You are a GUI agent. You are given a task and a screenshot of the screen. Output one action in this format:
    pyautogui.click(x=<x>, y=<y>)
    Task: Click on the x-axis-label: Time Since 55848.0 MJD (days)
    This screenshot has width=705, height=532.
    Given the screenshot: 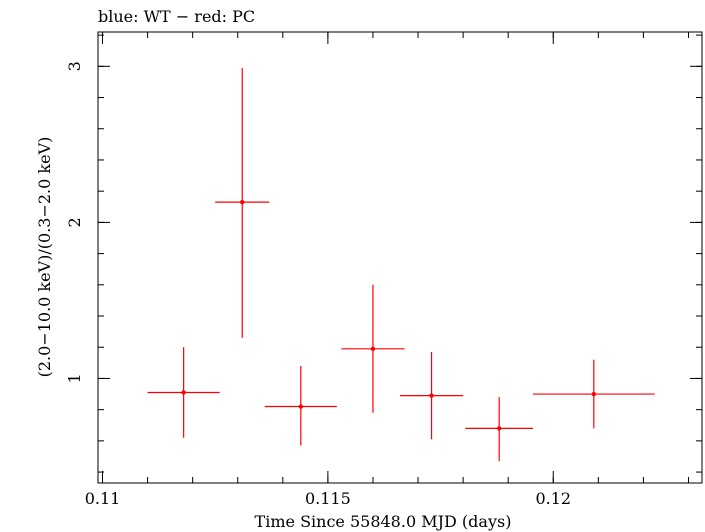 What is the action you would take?
    pyautogui.click(x=383, y=521)
    